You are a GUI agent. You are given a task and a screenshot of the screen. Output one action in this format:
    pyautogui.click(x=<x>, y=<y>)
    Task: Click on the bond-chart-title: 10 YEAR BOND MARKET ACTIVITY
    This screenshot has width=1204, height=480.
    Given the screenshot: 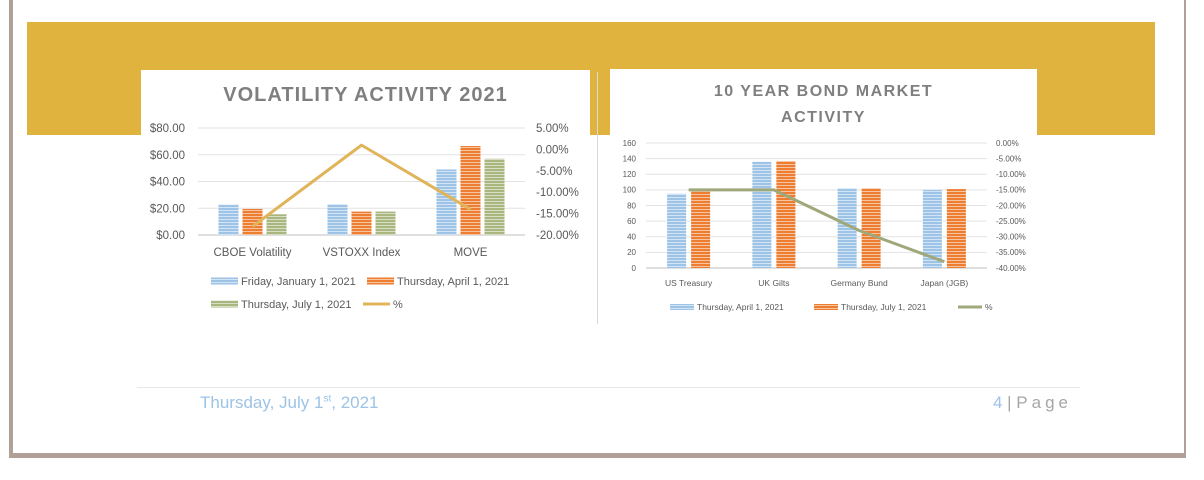 What is the action you would take?
    pyautogui.click(x=823, y=104)
    